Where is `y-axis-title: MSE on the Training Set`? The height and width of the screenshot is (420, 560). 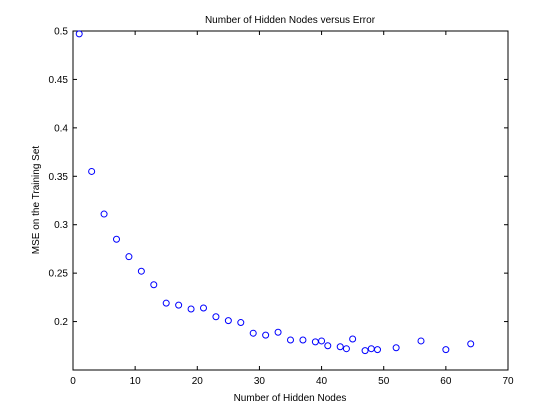 y-axis-title: MSE on the Training Set is located at coordinates (36, 200).